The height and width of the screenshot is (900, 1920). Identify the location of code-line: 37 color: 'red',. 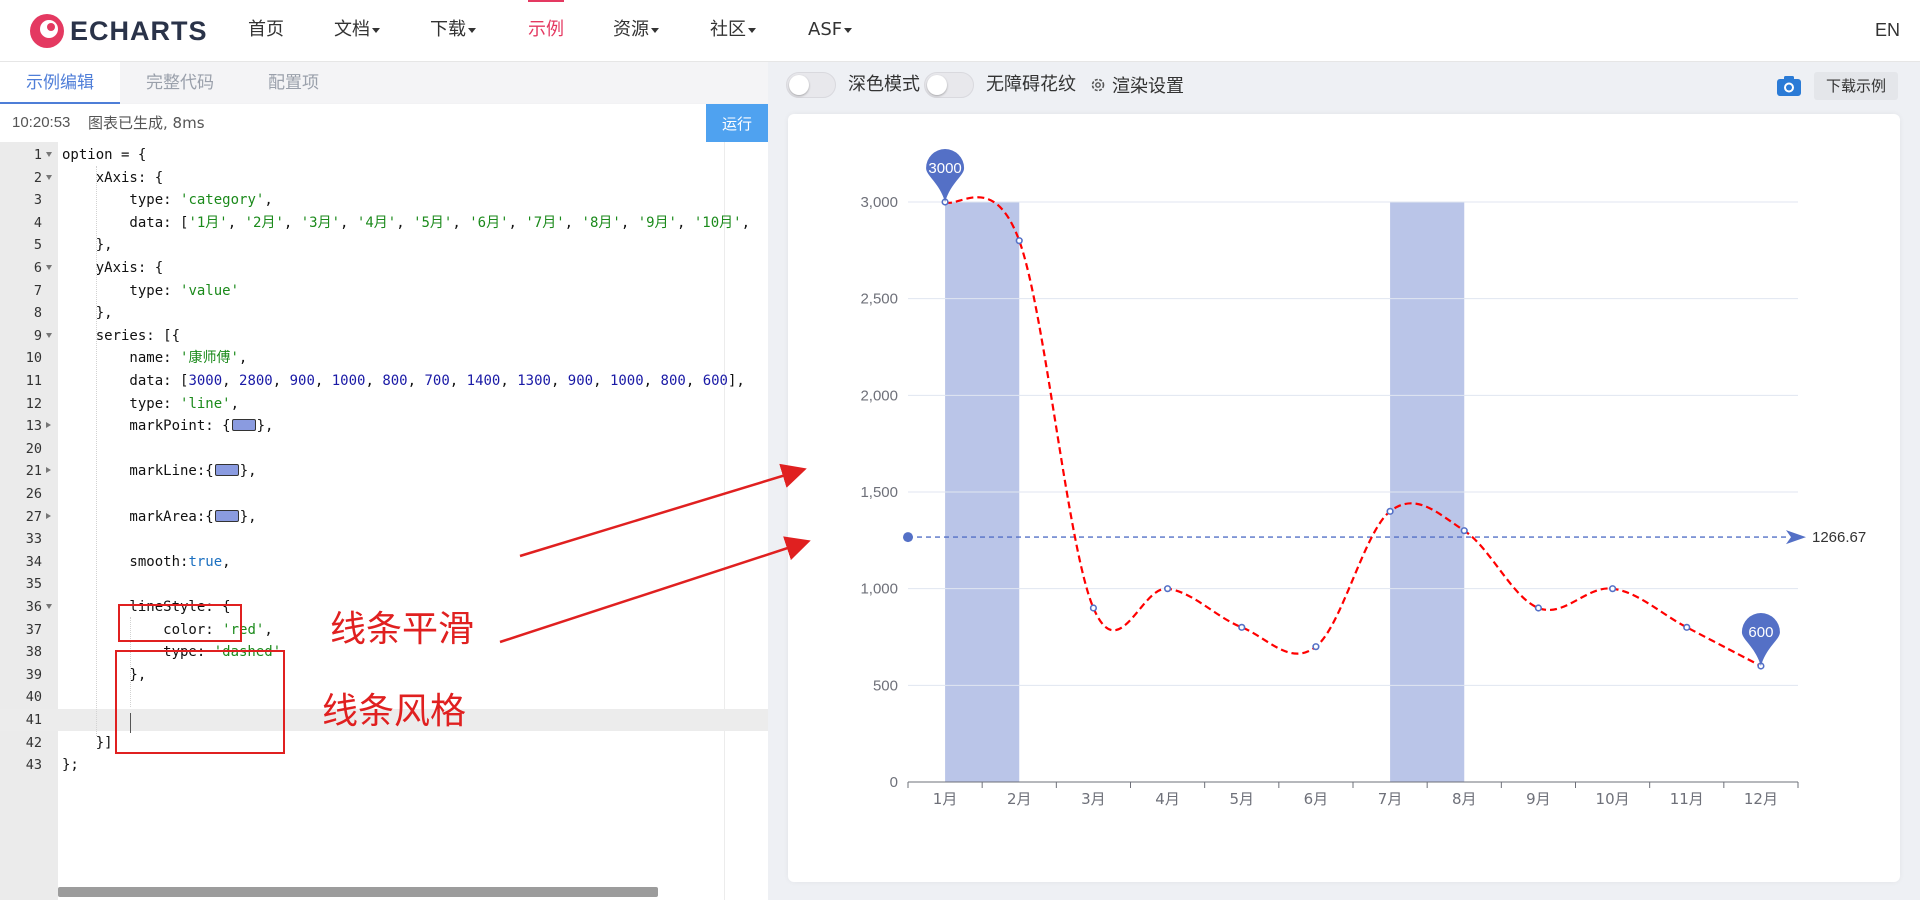
(384, 630).